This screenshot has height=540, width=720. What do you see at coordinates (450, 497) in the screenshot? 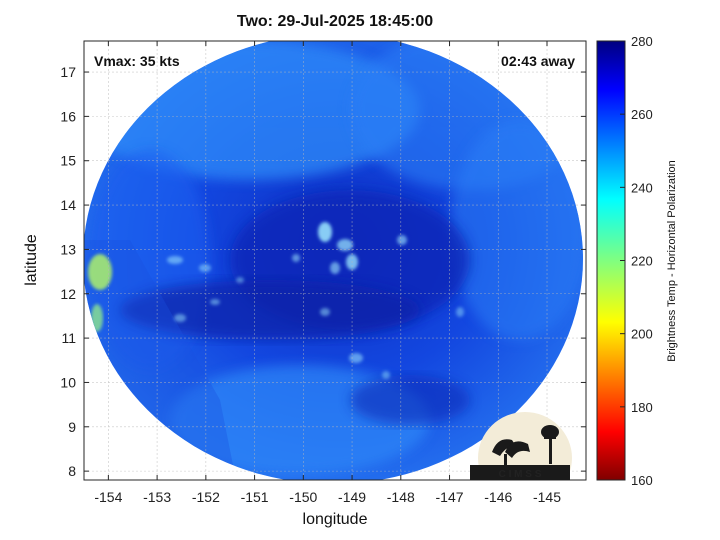
I see `x-tick-label: -147` at bounding box center [450, 497].